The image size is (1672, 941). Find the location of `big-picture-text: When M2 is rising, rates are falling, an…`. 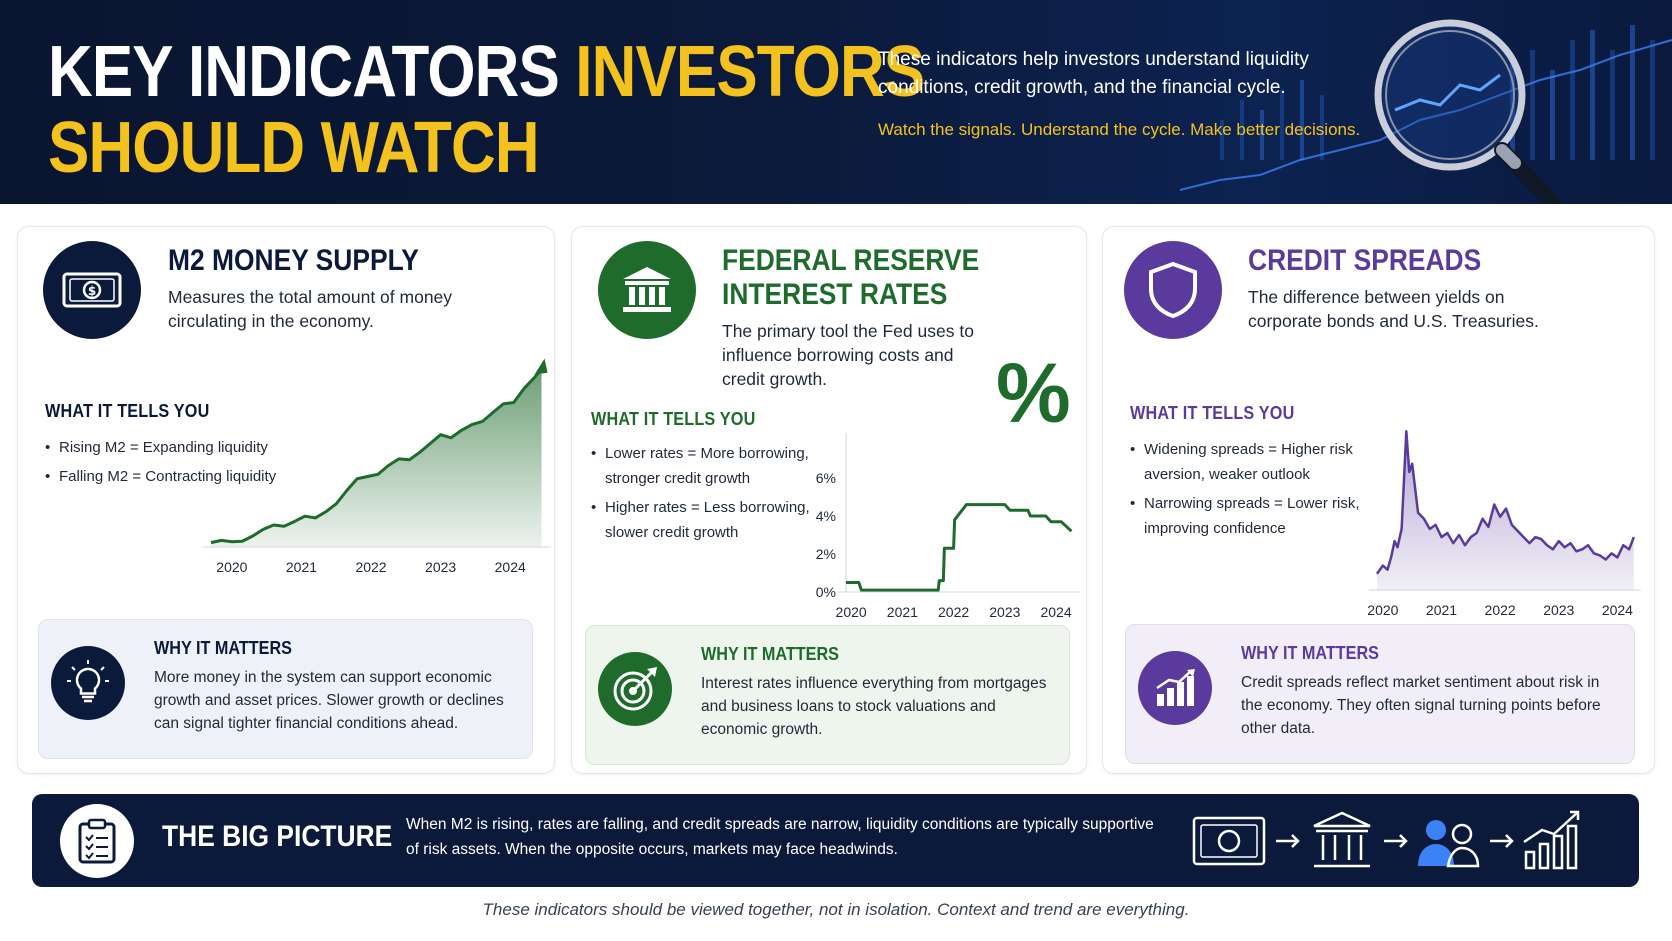

big-picture-text: When M2 is rising, rates are falling, an… is located at coordinates (780, 837).